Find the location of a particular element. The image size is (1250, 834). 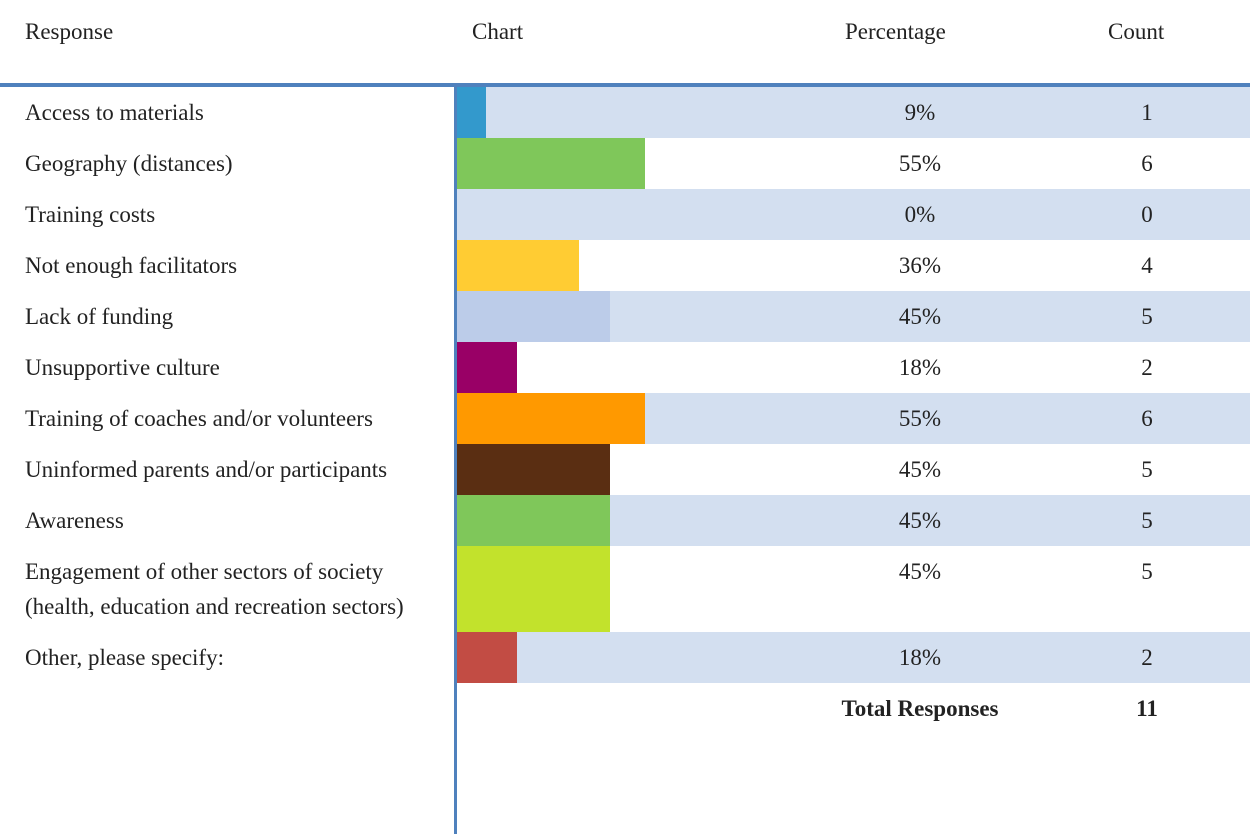

percentage-label: 0% is located at coordinates (920, 214).